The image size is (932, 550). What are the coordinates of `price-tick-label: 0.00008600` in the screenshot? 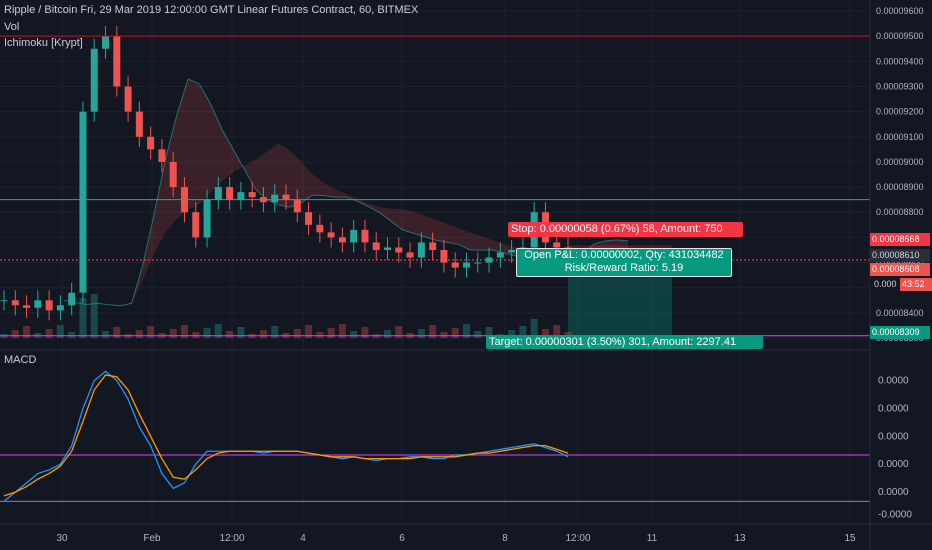 It's located at (900, 263).